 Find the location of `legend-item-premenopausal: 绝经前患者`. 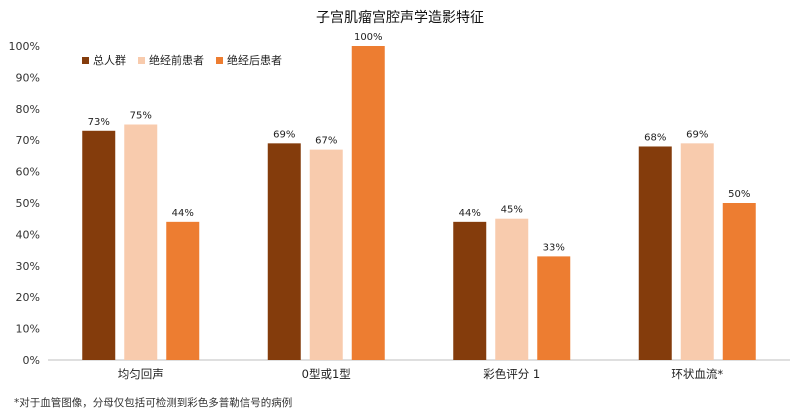

legend-item-premenopausal: 绝经前患者 is located at coordinates (171, 60).